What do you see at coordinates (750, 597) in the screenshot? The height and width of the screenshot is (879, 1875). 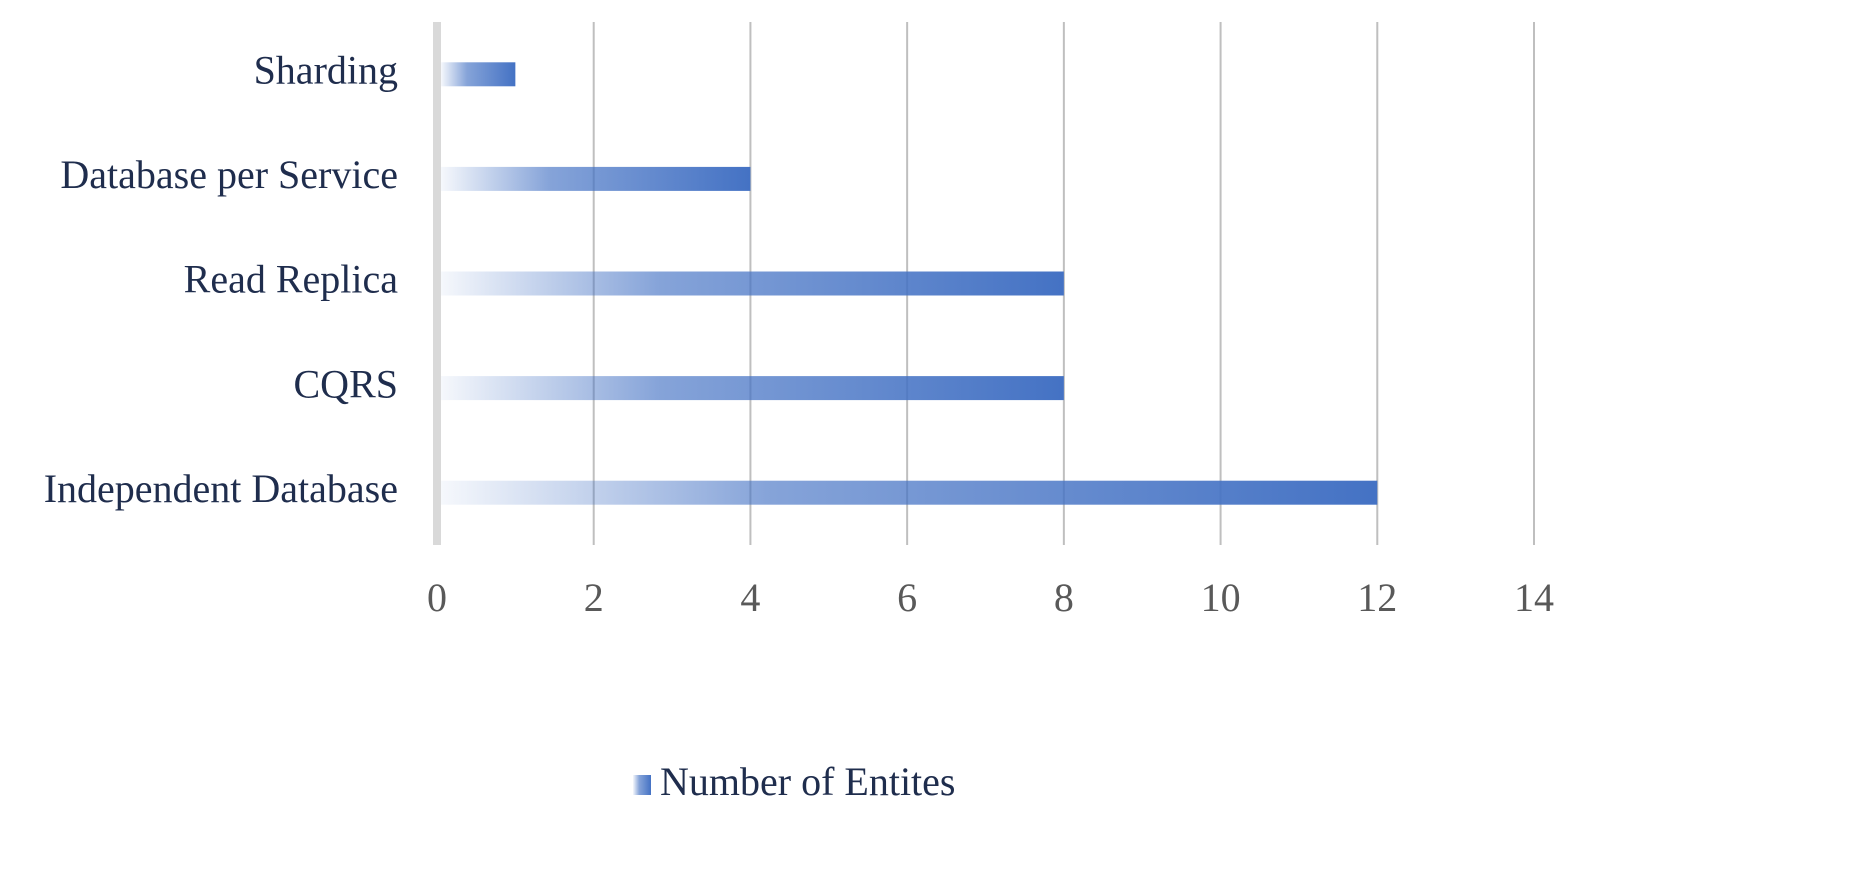 I see `x-tick-label: 4` at bounding box center [750, 597].